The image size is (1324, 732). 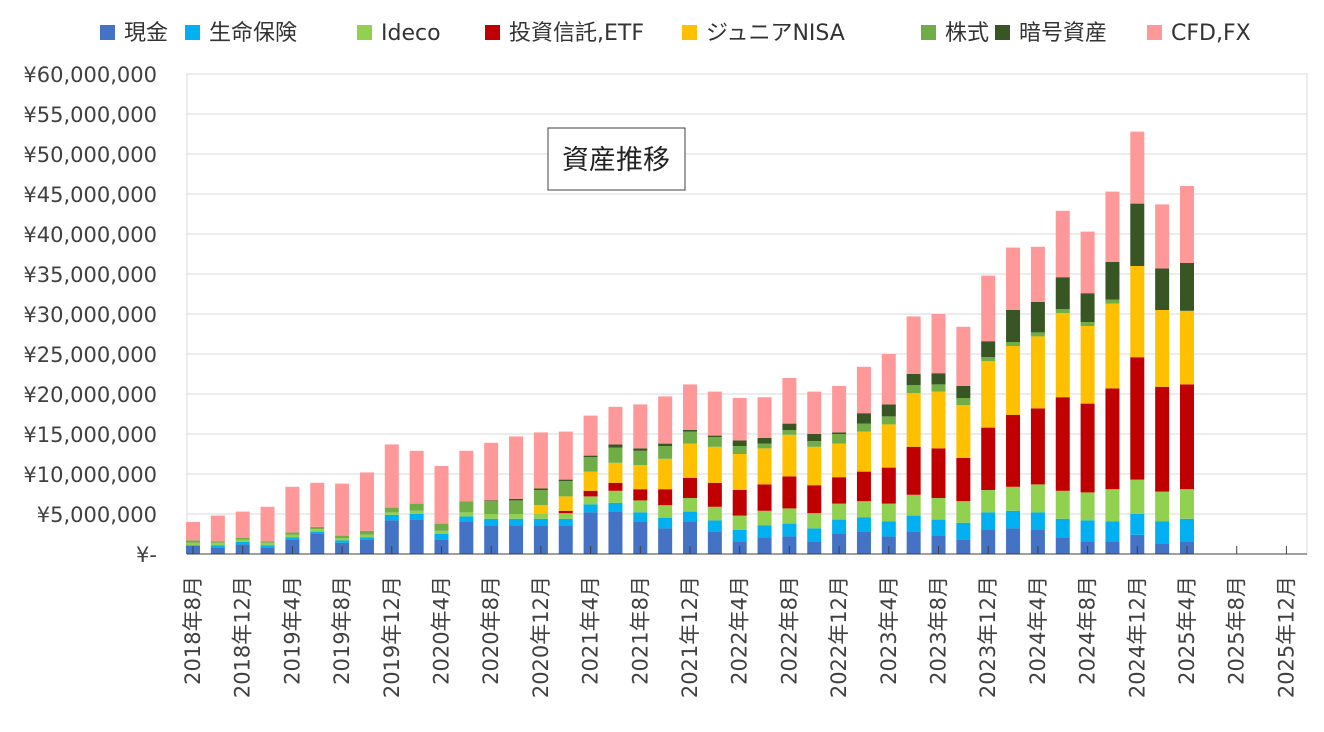 What do you see at coordinates (1137, 637) in the screenshot?
I see `x-tick-label: 2024年12月` at bounding box center [1137, 637].